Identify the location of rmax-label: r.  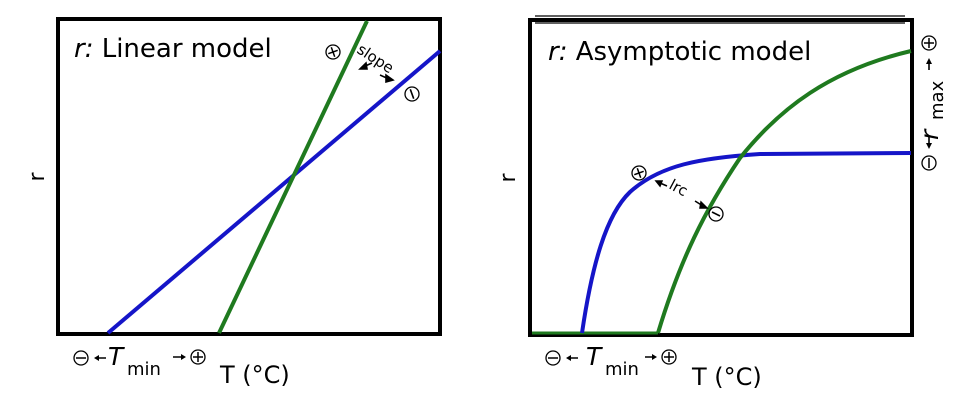
(929, 134).